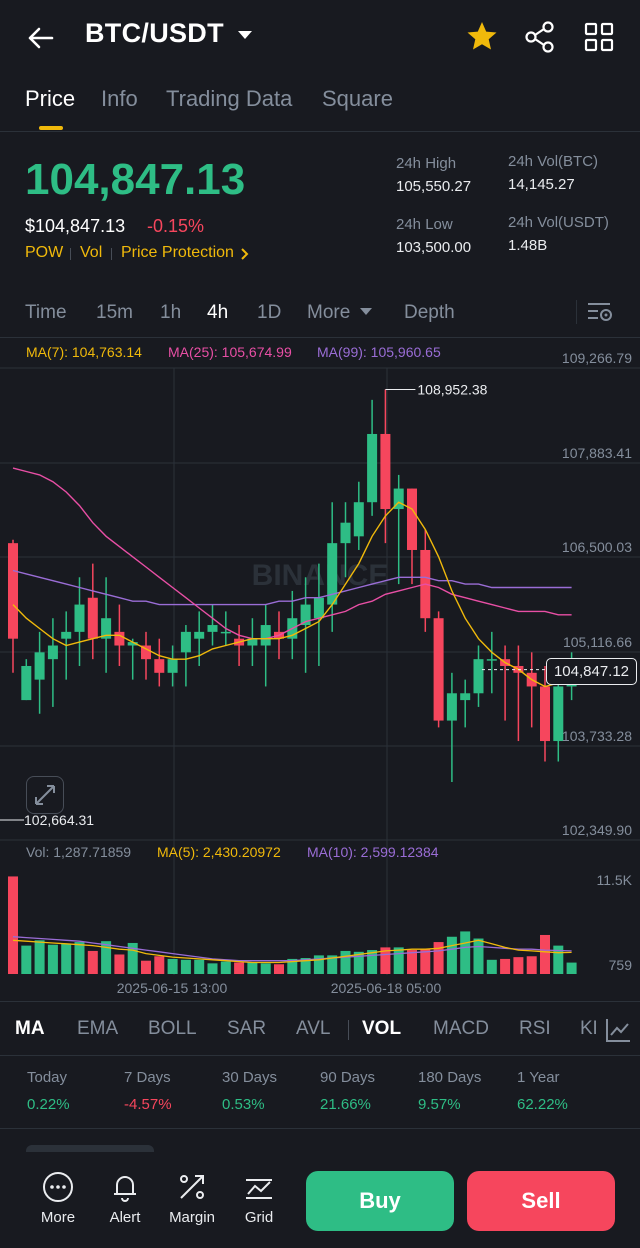 Image resolution: width=640 pixels, height=1248 pixels. I want to click on y-tick-label: 109,266.79, so click(597, 358).